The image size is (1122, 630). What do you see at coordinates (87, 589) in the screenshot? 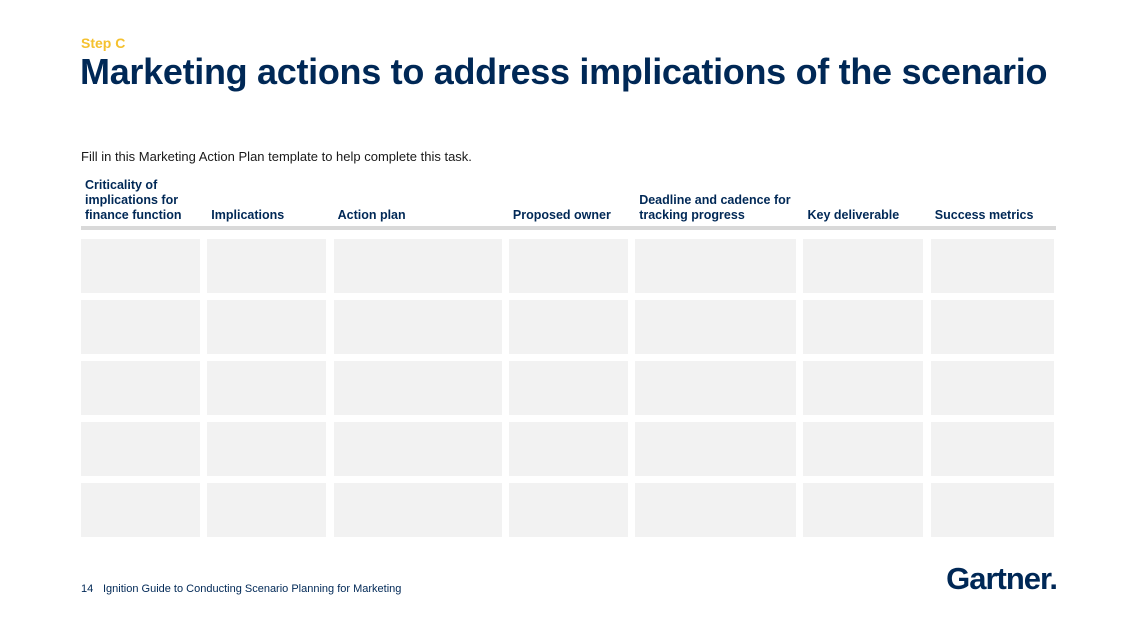
I see `page-number: 14` at bounding box center [87, 589].